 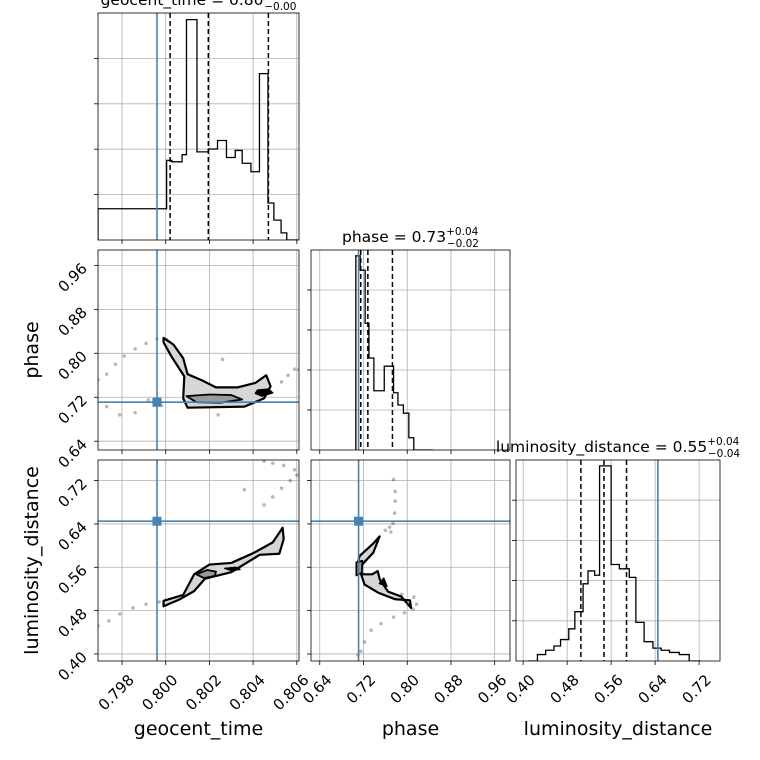 I want to click on hist-panel-phase: phase = 0.73+0.04 −0.02, so click(x=408, y=340).